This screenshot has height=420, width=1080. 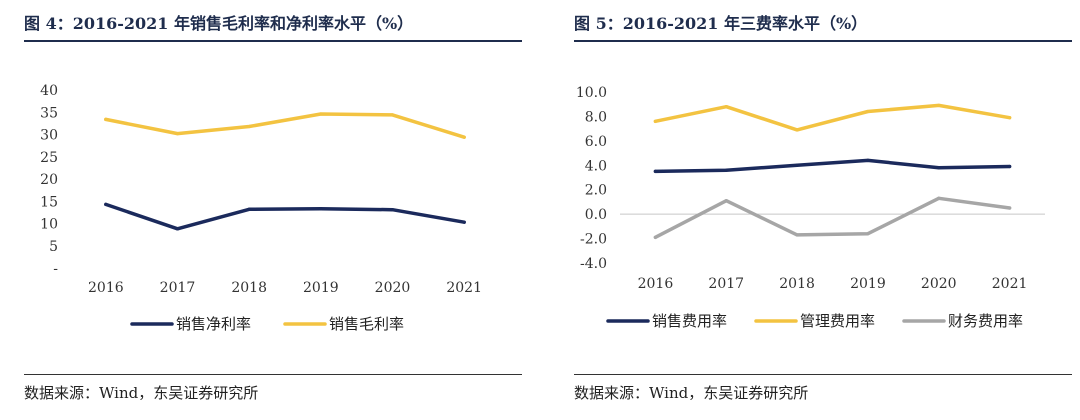 I want to click on fig4-y-tick-label: 10, so click(x=49, y=225).